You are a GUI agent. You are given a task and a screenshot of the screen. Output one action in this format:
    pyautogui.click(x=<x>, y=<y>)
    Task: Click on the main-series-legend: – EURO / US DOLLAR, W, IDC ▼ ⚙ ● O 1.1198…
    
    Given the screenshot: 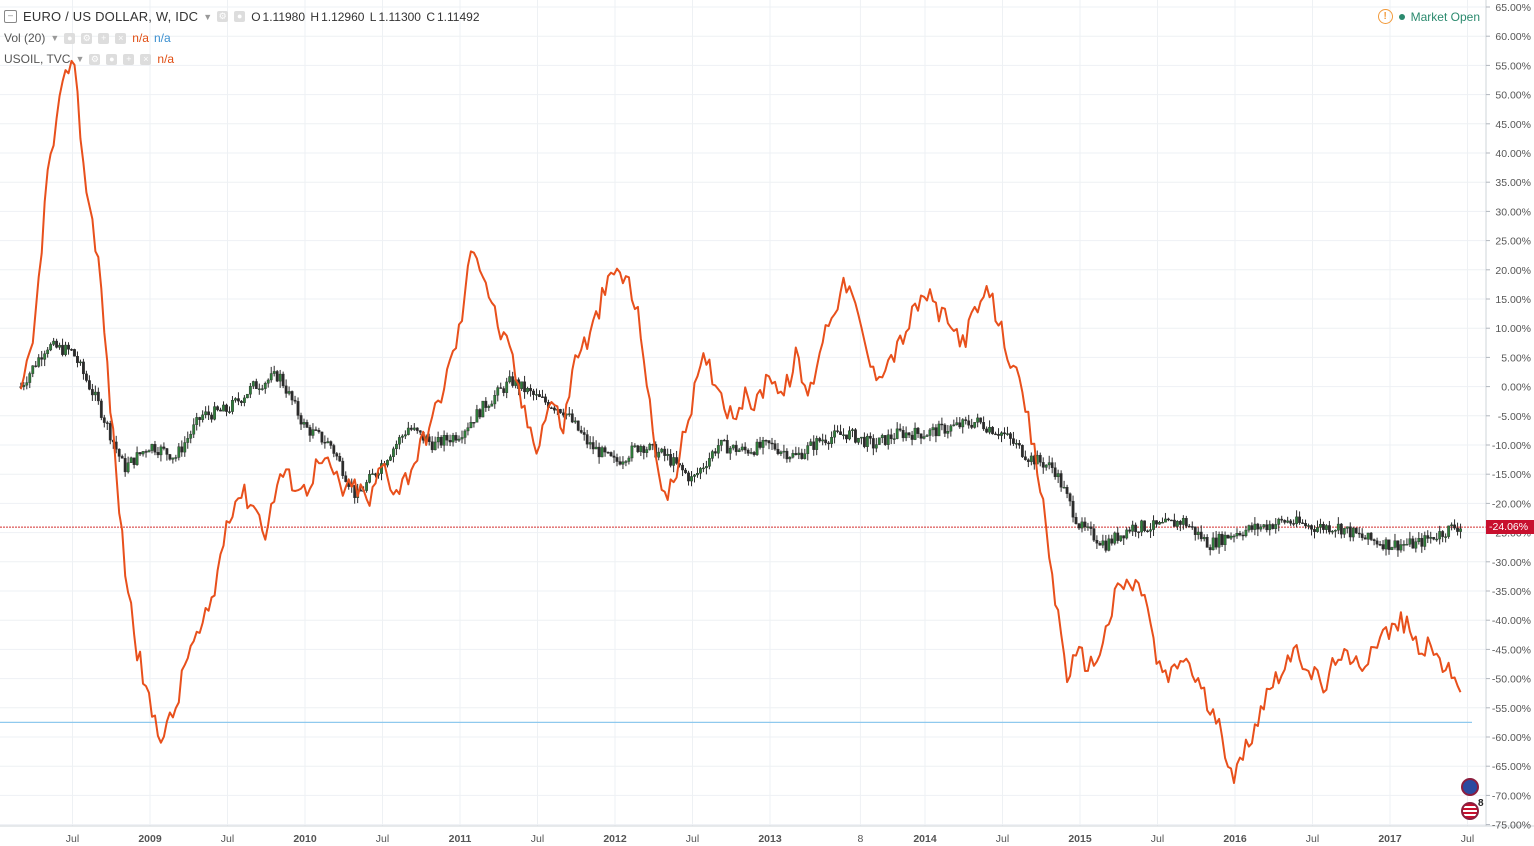 What is the action you would take?
    pyautogui.click(x=243, y=16)
    